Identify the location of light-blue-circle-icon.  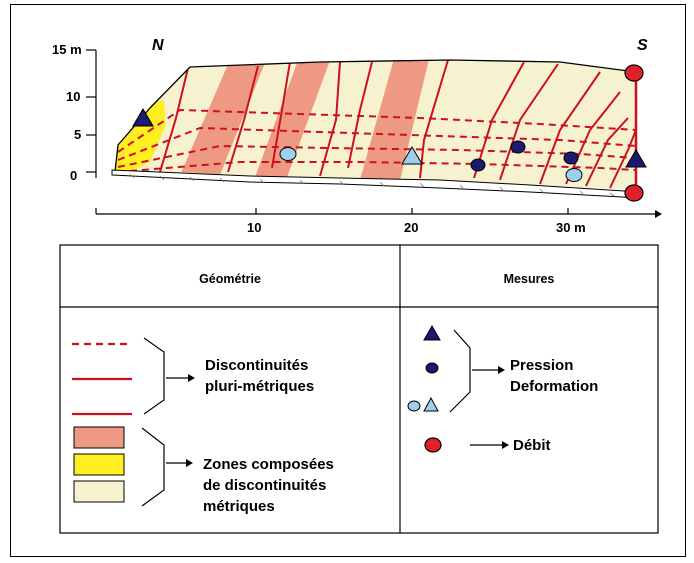
(414, 406).